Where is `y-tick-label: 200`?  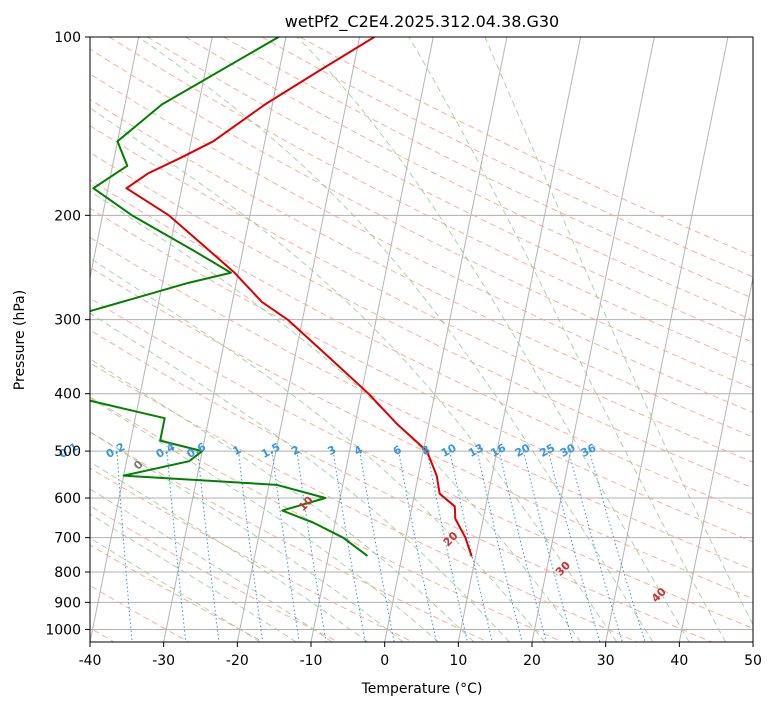 y-tick-label: 200 is located at coordinates (67, 216).